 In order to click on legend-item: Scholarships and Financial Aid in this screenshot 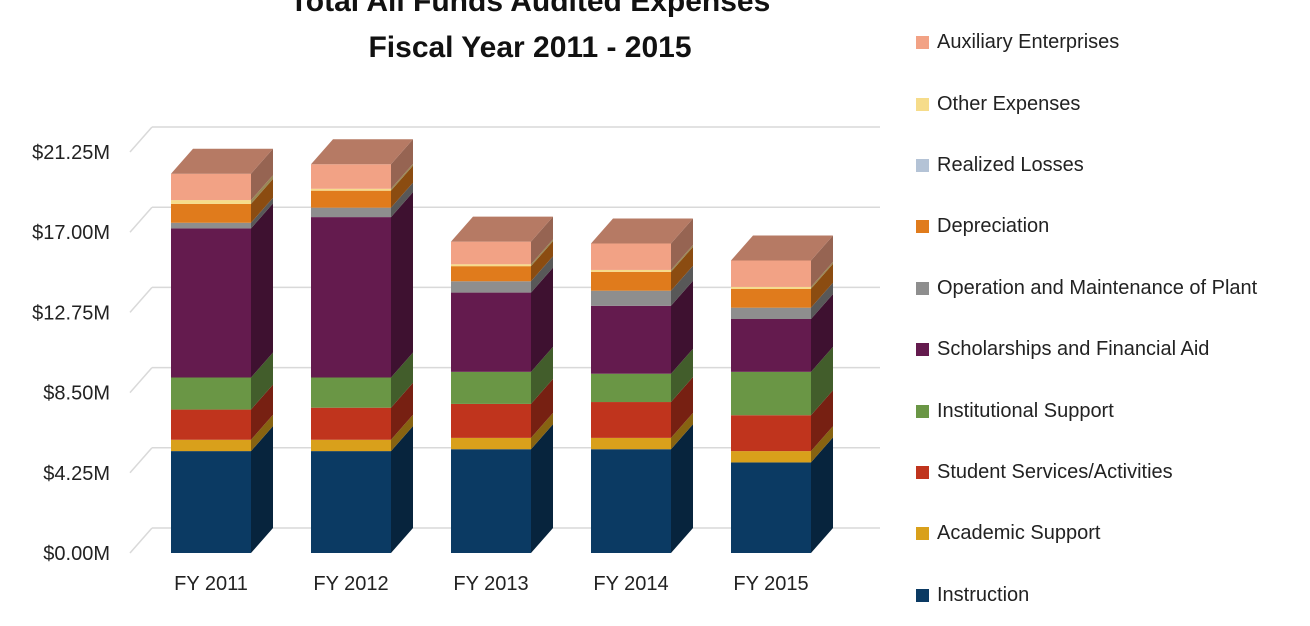, I will do `click(1086, 349)`.